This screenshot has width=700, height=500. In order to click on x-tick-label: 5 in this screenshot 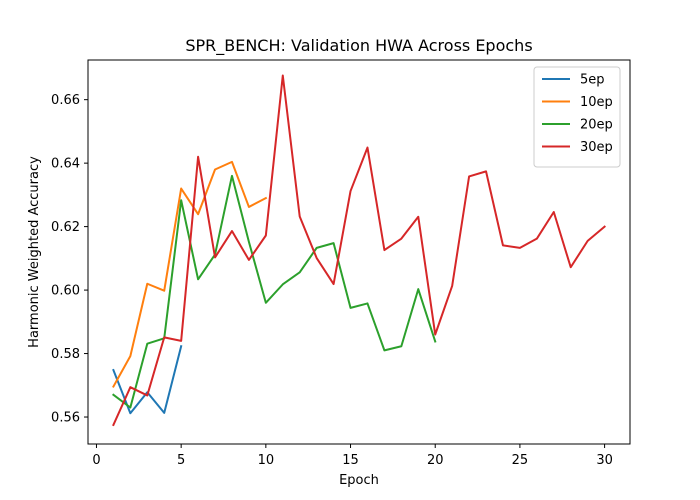, I will do `click(181, 460)`.